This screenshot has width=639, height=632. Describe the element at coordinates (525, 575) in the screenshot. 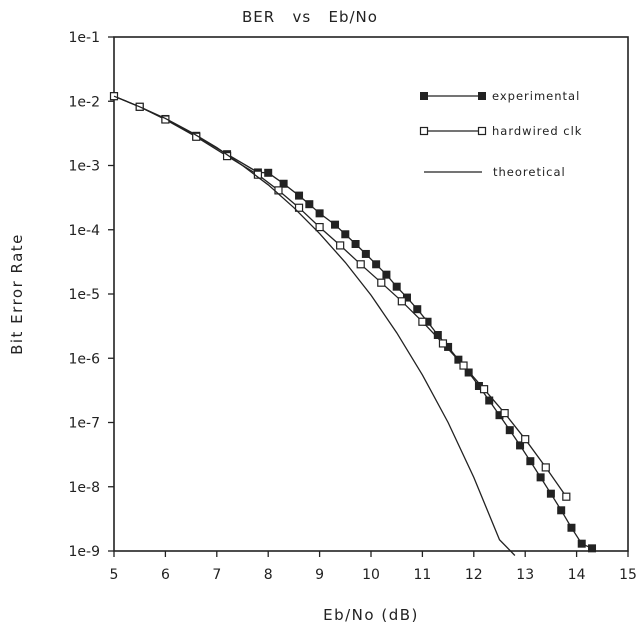

I see `x-tick-label: 13` at that location.